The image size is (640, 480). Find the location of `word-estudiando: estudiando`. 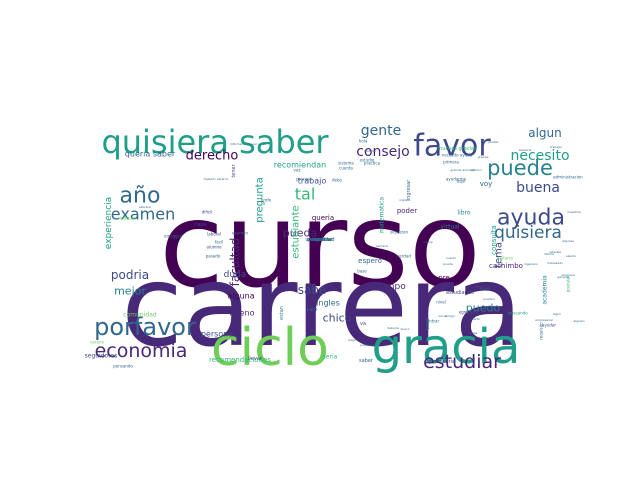

word-estudiando: estudiando is located at coordinates (460, 293).